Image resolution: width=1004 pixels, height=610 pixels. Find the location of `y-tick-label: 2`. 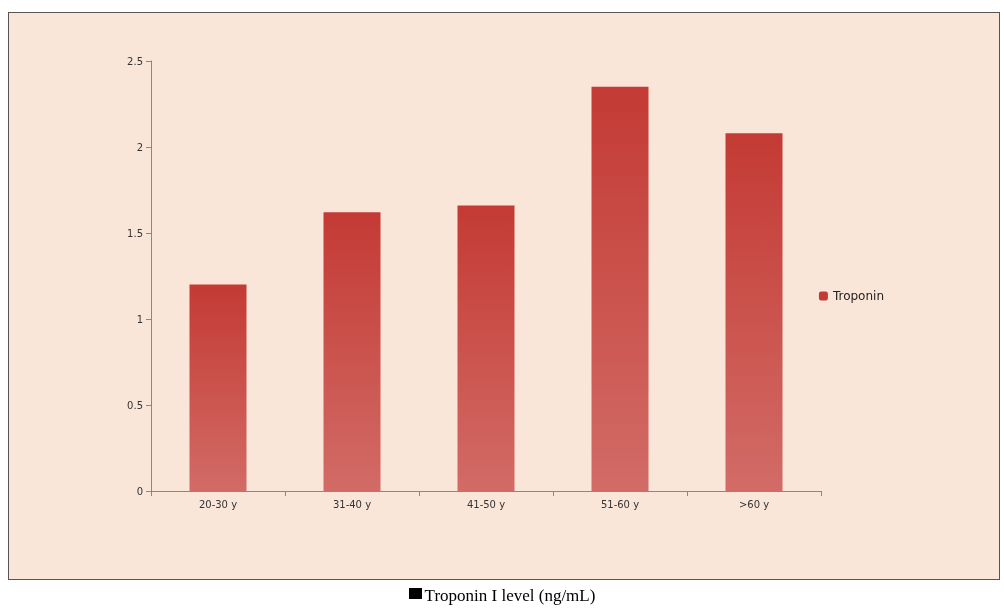

y-tick-label: 2 is located at coordinates (139, 147).